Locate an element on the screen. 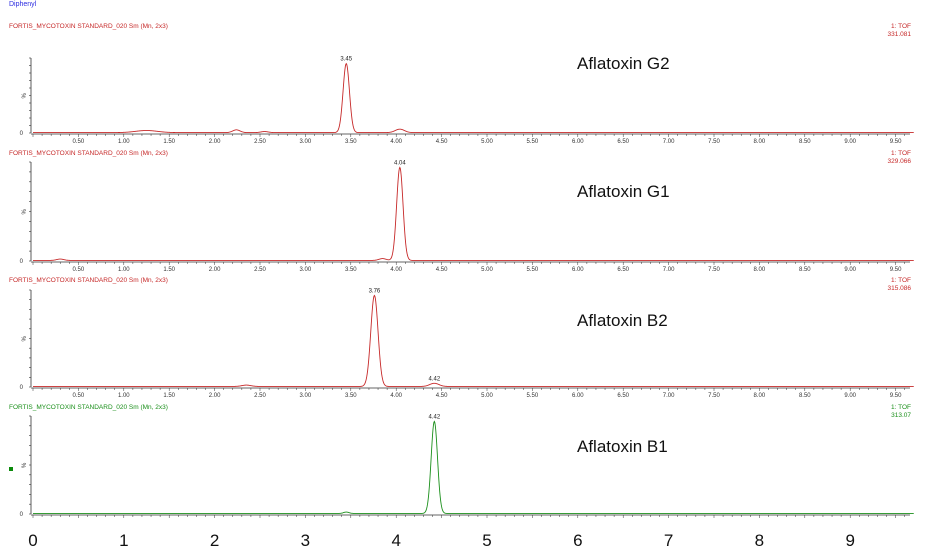 This screenshot has height=551, width=925. retention-time-tick: 5 is located at coordinates (487, 540).